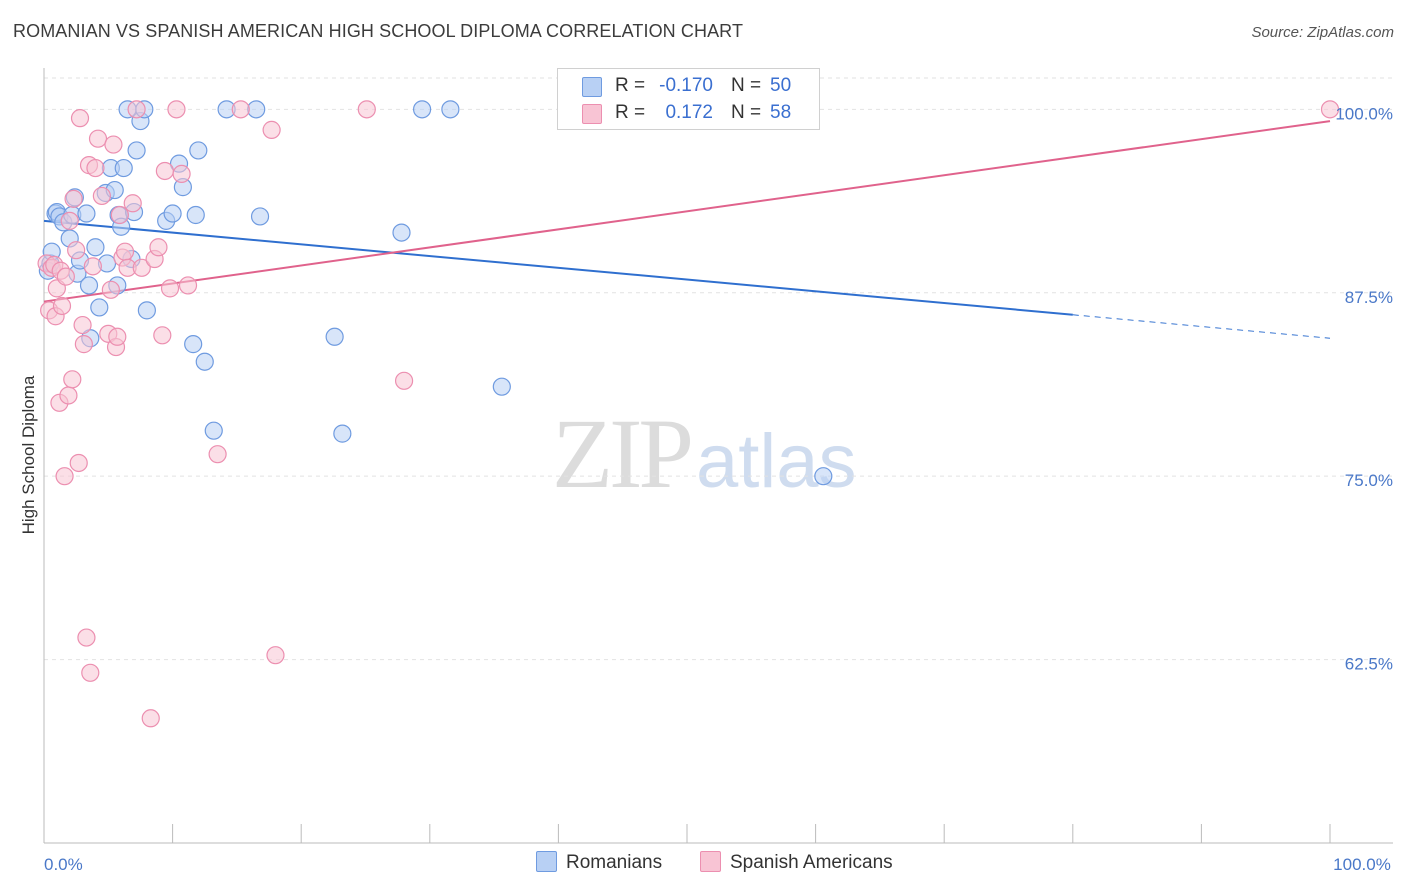  Describe the element at coordinates (28, 454) in the screenshot. I see `y-axis-label: High School Diploma` at that location.